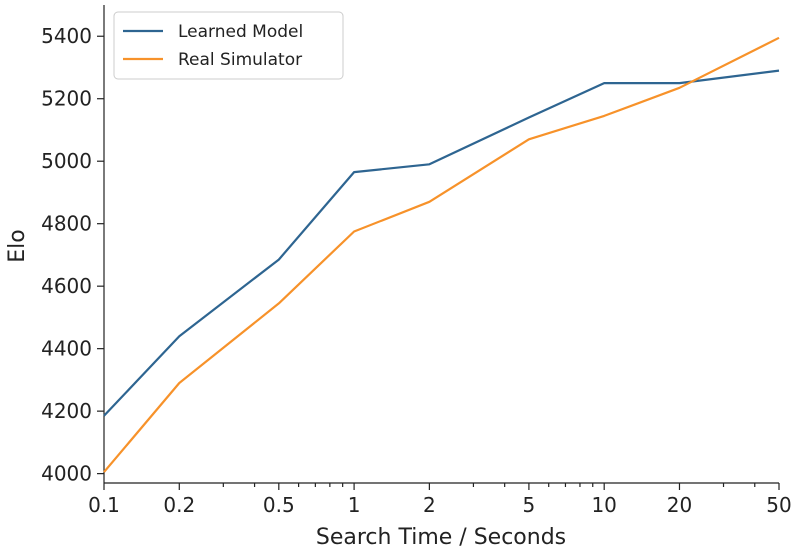 This screenshot has height=557, width=800. Describe the element at coordinates (66, 349) in the screenshot. I see `y-tick-label: 4400` at that location.